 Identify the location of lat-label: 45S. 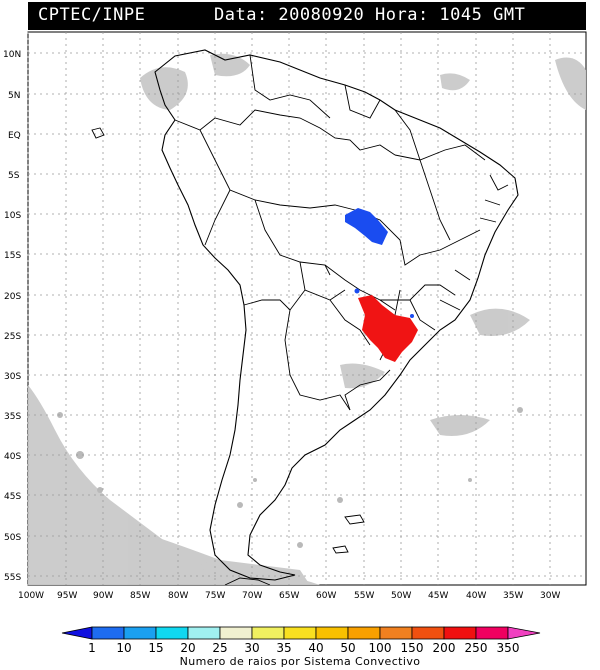
(12, 497).